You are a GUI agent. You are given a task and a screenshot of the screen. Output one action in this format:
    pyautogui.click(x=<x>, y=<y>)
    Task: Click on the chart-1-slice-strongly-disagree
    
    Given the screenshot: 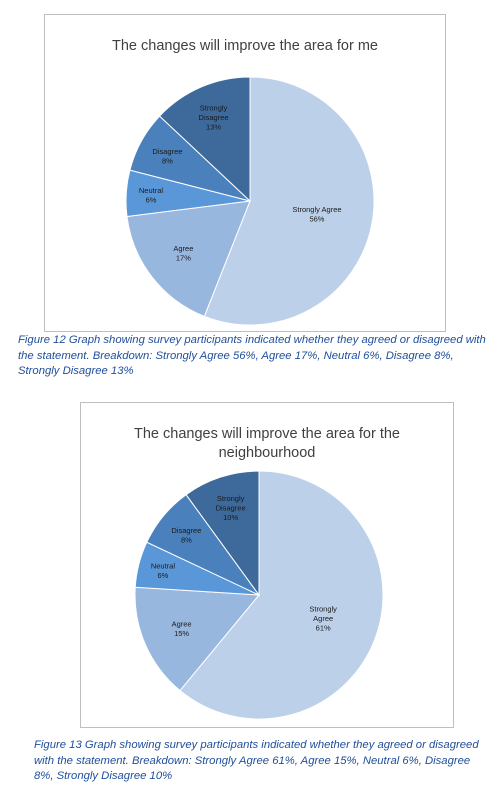 What is the action you would take?
    pyautogui.click(x=204, y=139)
    